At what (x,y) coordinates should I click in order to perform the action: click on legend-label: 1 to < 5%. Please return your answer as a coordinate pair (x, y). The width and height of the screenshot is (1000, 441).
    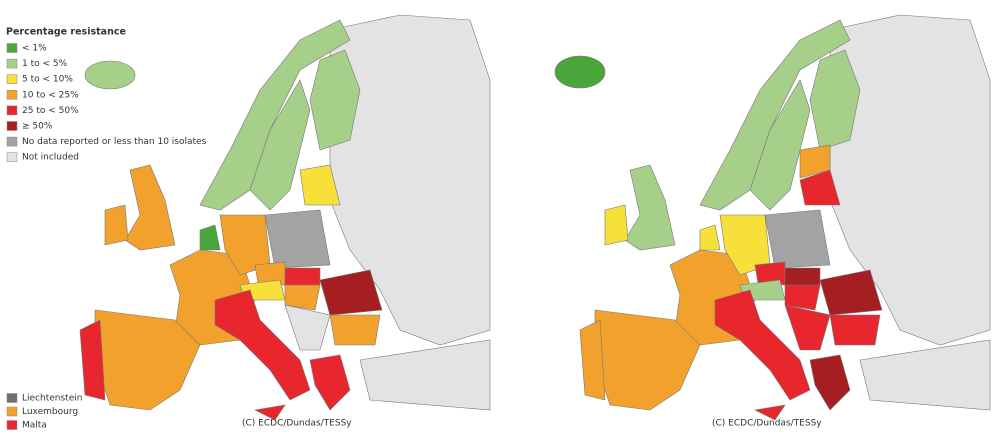
    Looking at the image, I should click on (45, 64).